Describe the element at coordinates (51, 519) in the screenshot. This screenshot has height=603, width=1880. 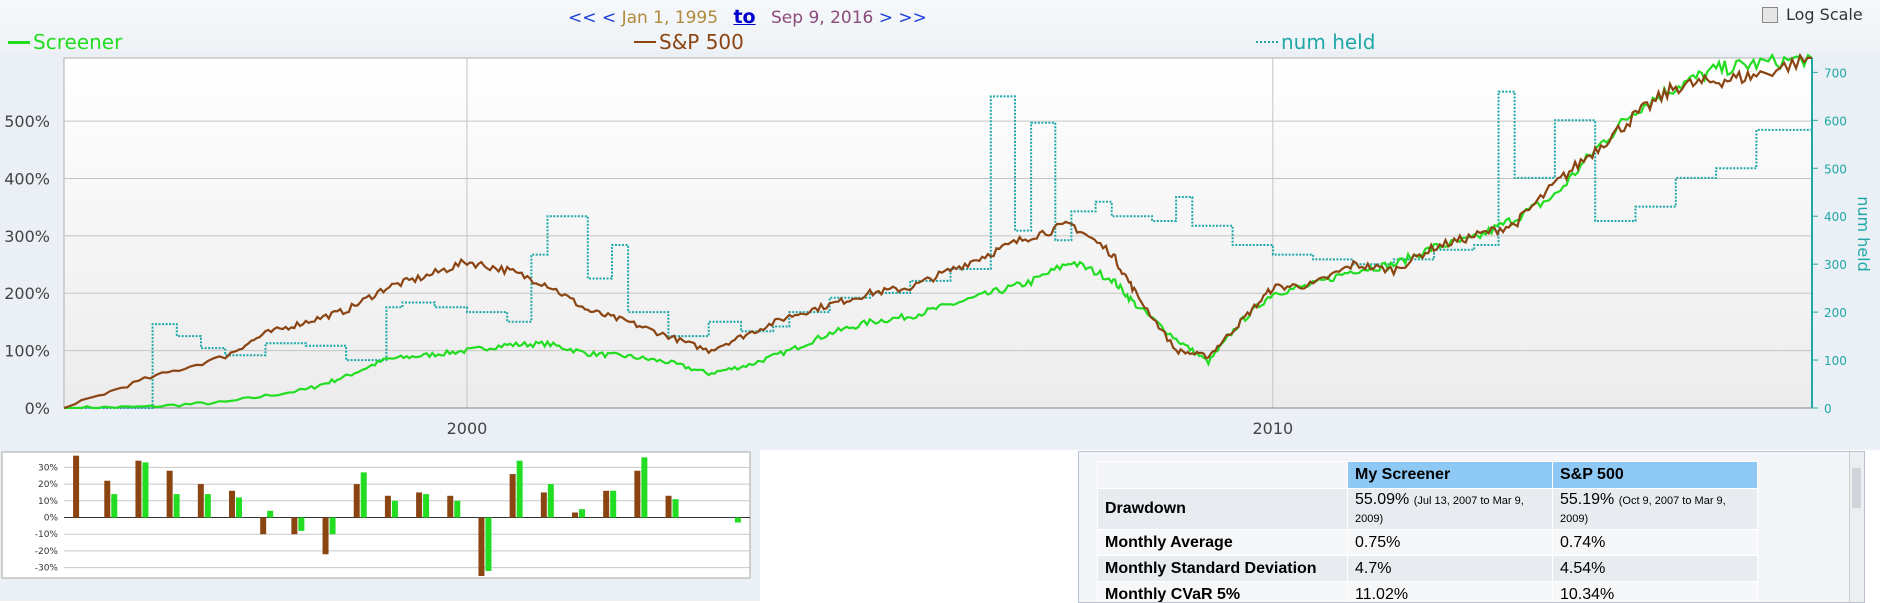
I see `subchart-y-tick-label: 0%` at that location.